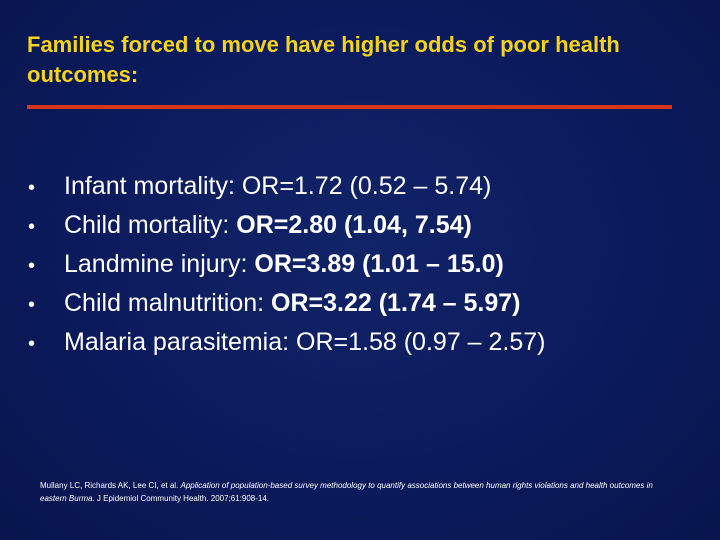 The image size is (720, 540). I want to click on bullet-label: Child malnutrition:, so click(168, 303).